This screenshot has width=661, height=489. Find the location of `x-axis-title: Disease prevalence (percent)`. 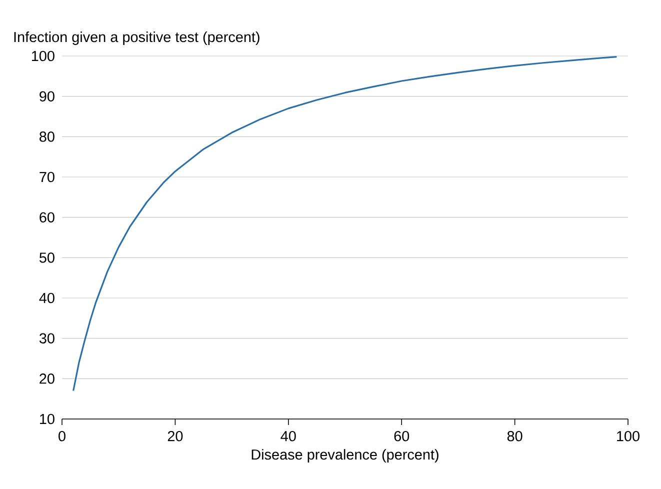

x-axis-title: Disease prevalence (percent) is located at coordinates (345, 456).